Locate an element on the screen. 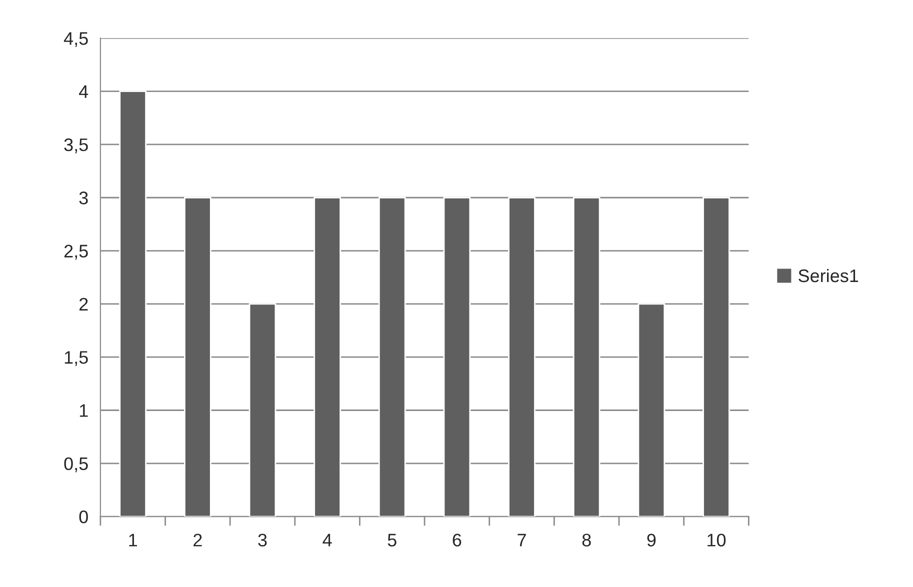  x-tick-label: 8 is located at coordinates (586, 540).